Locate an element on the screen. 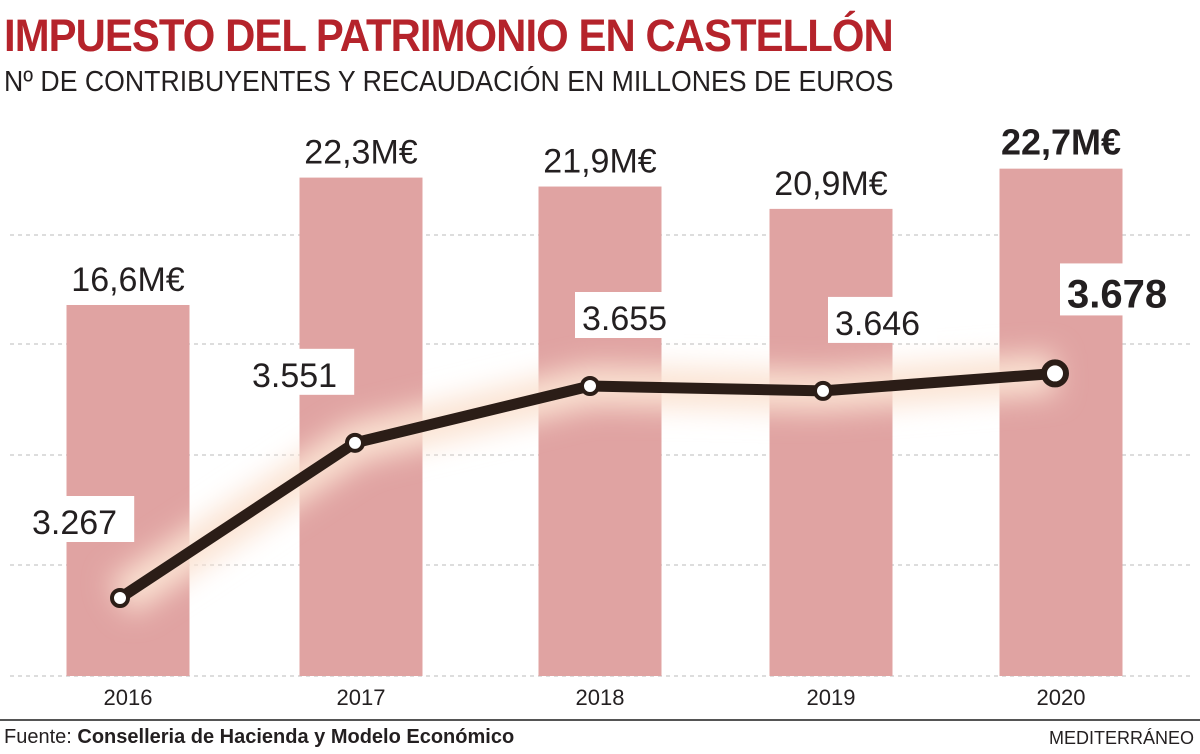 This screenshot has height=754, width=1200. x-tick-2019: 2019 is located at coordinates (831, 697).